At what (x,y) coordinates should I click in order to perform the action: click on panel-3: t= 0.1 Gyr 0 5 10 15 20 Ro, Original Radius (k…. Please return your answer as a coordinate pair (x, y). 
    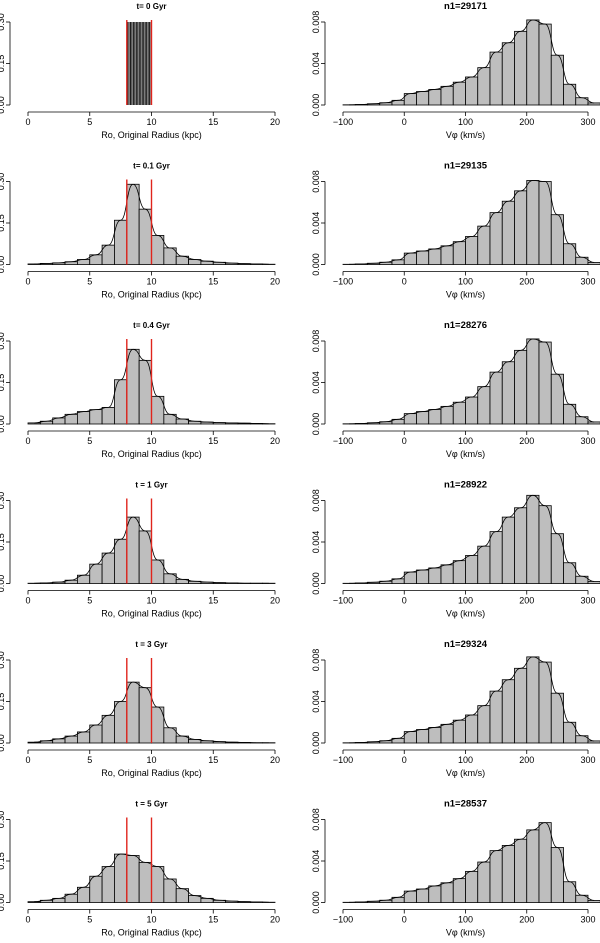
    Looking at the image, I should click on (140, 231).